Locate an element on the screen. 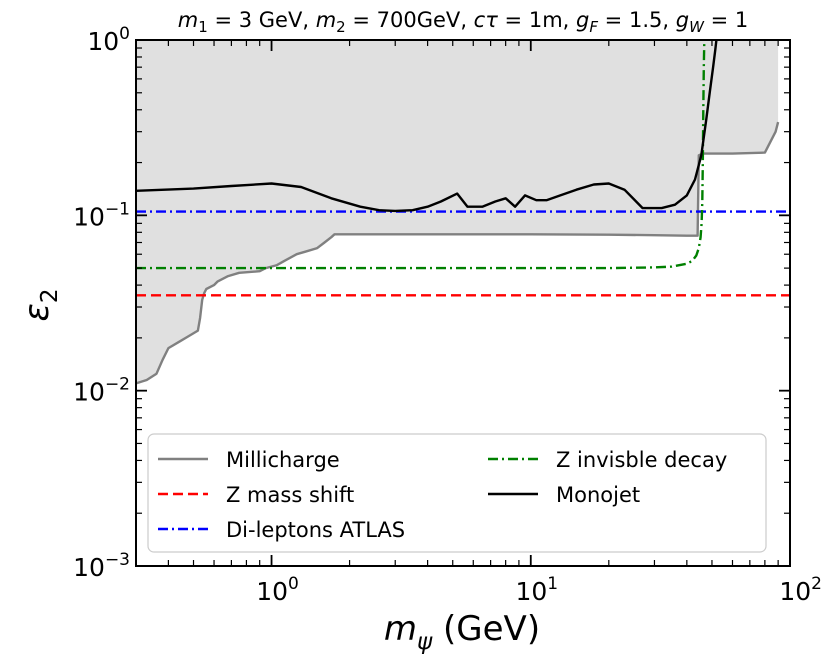 This screenshot has height=662, width=830. x-tick-label: 101 is located at coordinates (536, 590).